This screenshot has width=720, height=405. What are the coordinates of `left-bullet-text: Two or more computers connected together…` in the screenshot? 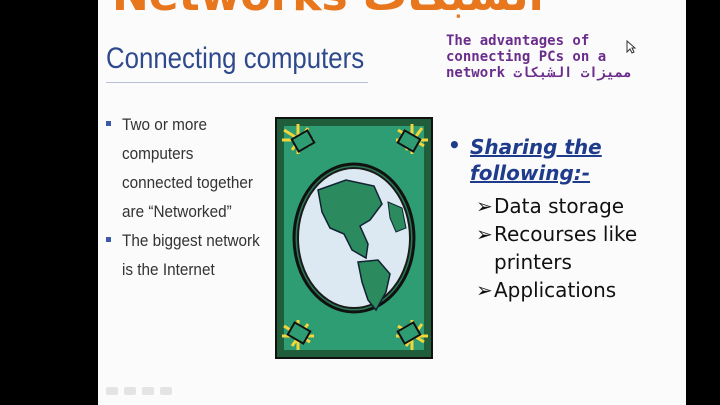 It's located at (188, 168).